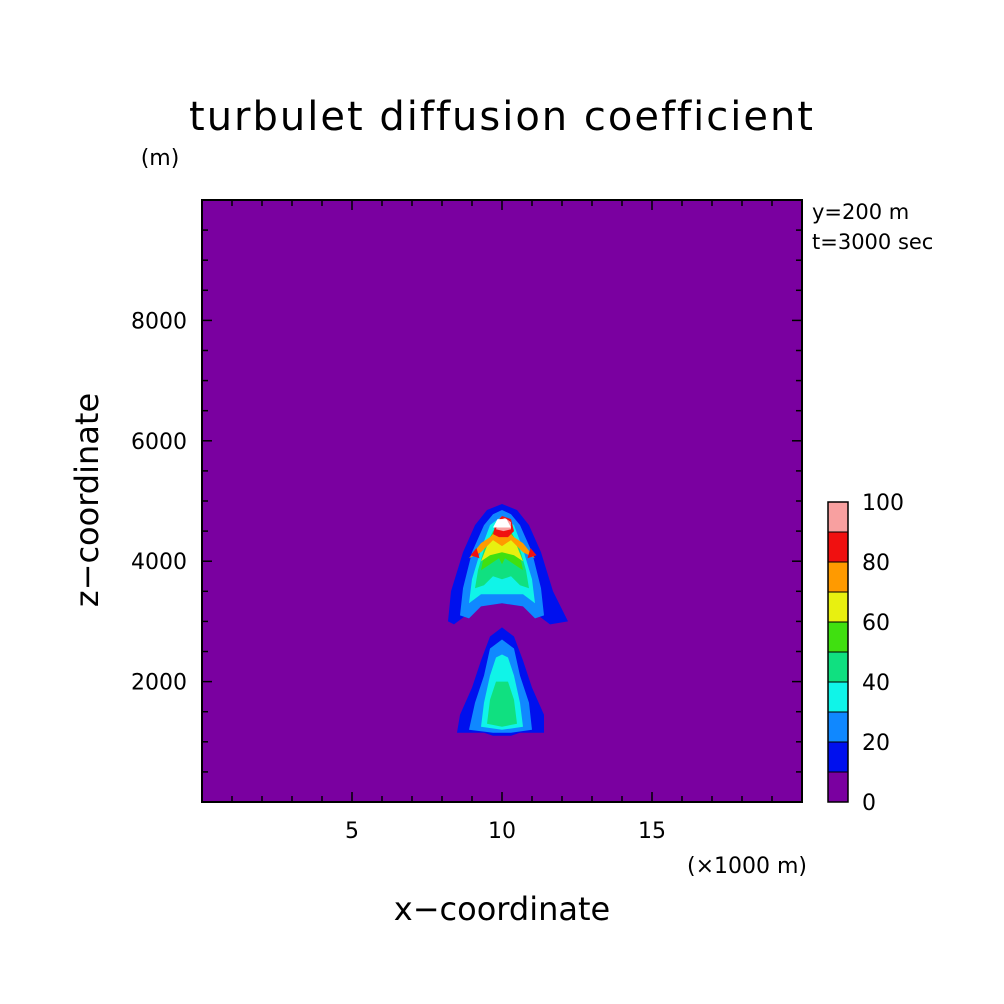  What do you see at coordinates (508, 620) in the screenshot?
I see `contour-fills` at bounding box center [508, 620].